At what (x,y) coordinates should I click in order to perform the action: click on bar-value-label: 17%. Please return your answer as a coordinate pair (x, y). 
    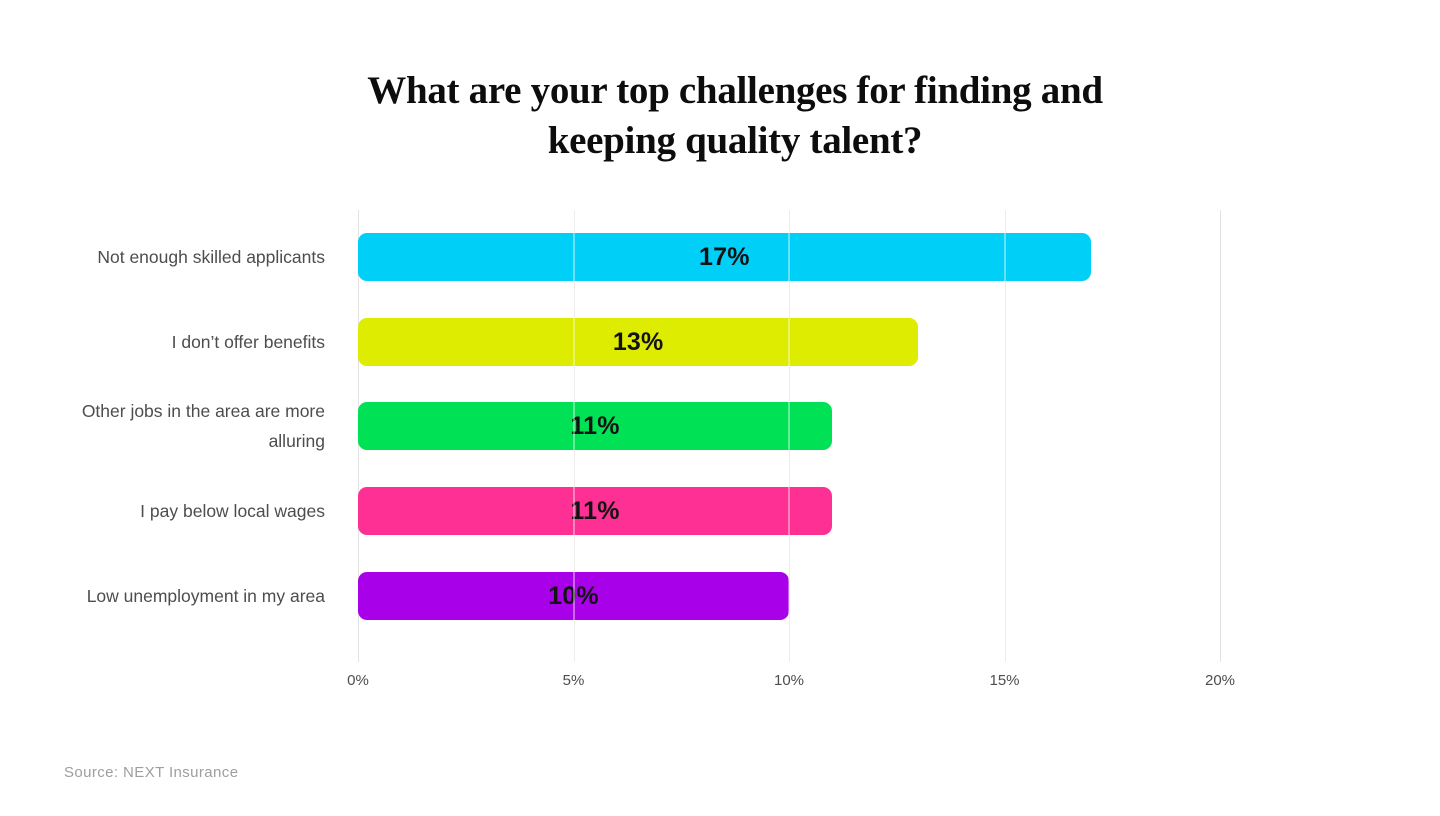
    Looking at the image, I should click on (724, 256).